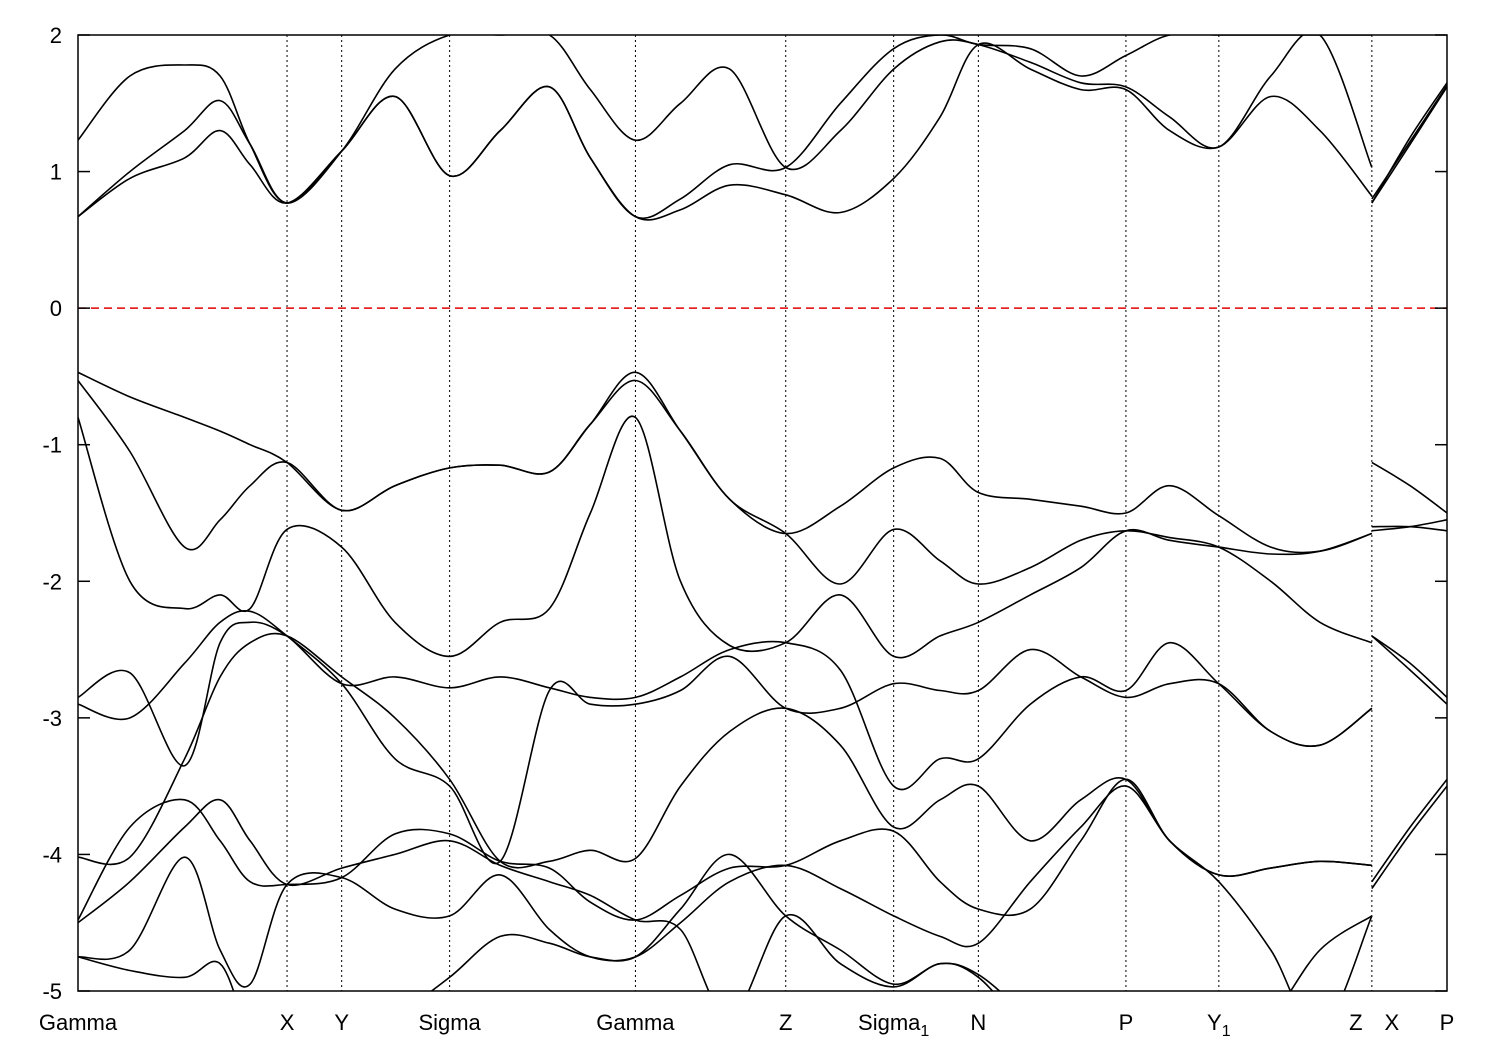  Describe the element at coordinates (1409, 830) in the screenshot. I see `band-v6-tail` at that location.